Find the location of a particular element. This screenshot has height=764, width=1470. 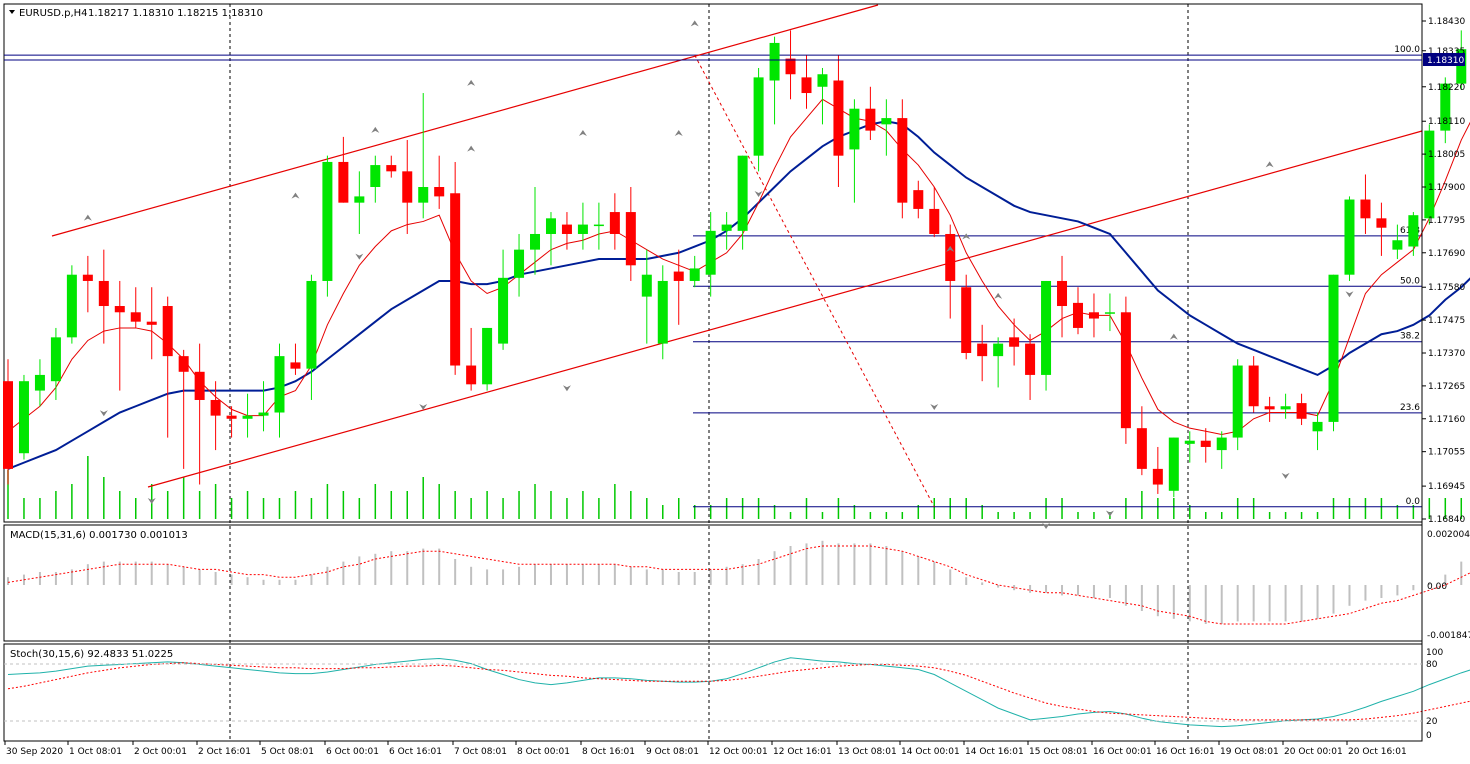

macd-axis-label-top: 0.002004 is located at coordinates (1448, 535).